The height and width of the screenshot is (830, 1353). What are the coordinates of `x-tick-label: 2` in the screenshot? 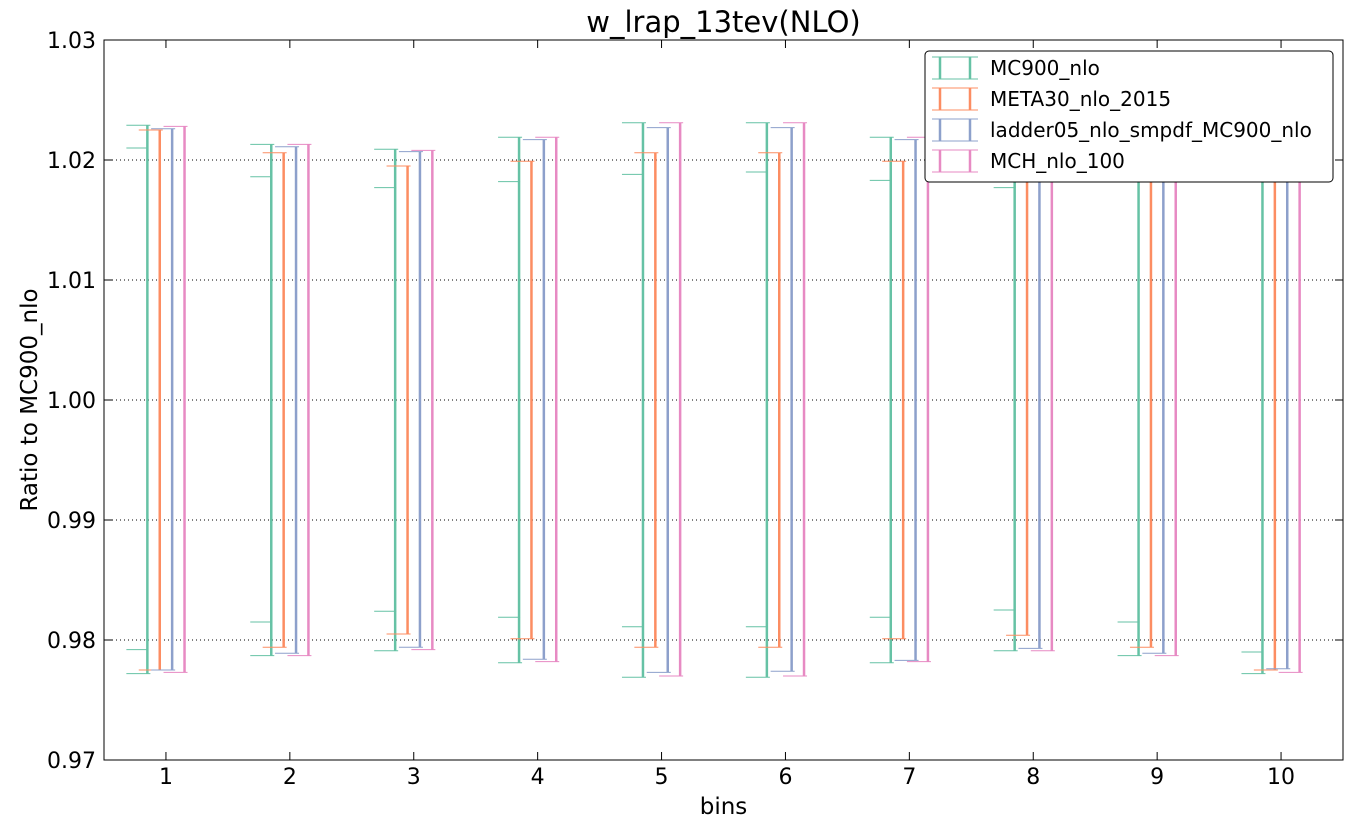 It's located at (290, 777).